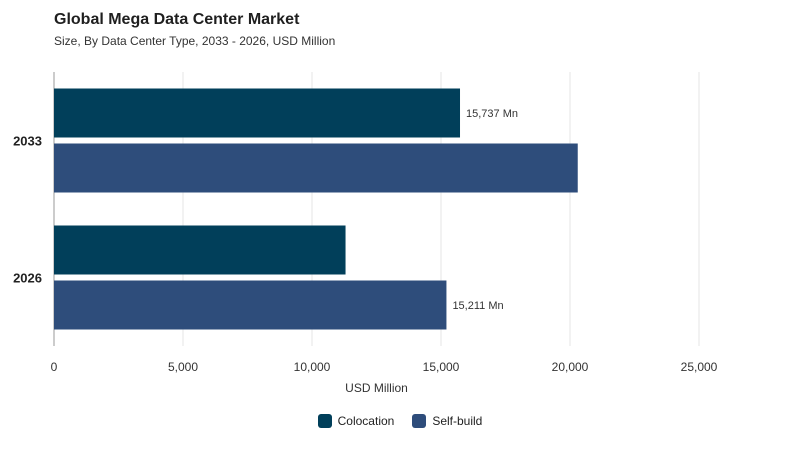 Image resolution: width=800 pixels, height=450 pixels. Describe the element at coordinates (257, 113) in the screenshot. I see `bar-2033-colocation` at that location.